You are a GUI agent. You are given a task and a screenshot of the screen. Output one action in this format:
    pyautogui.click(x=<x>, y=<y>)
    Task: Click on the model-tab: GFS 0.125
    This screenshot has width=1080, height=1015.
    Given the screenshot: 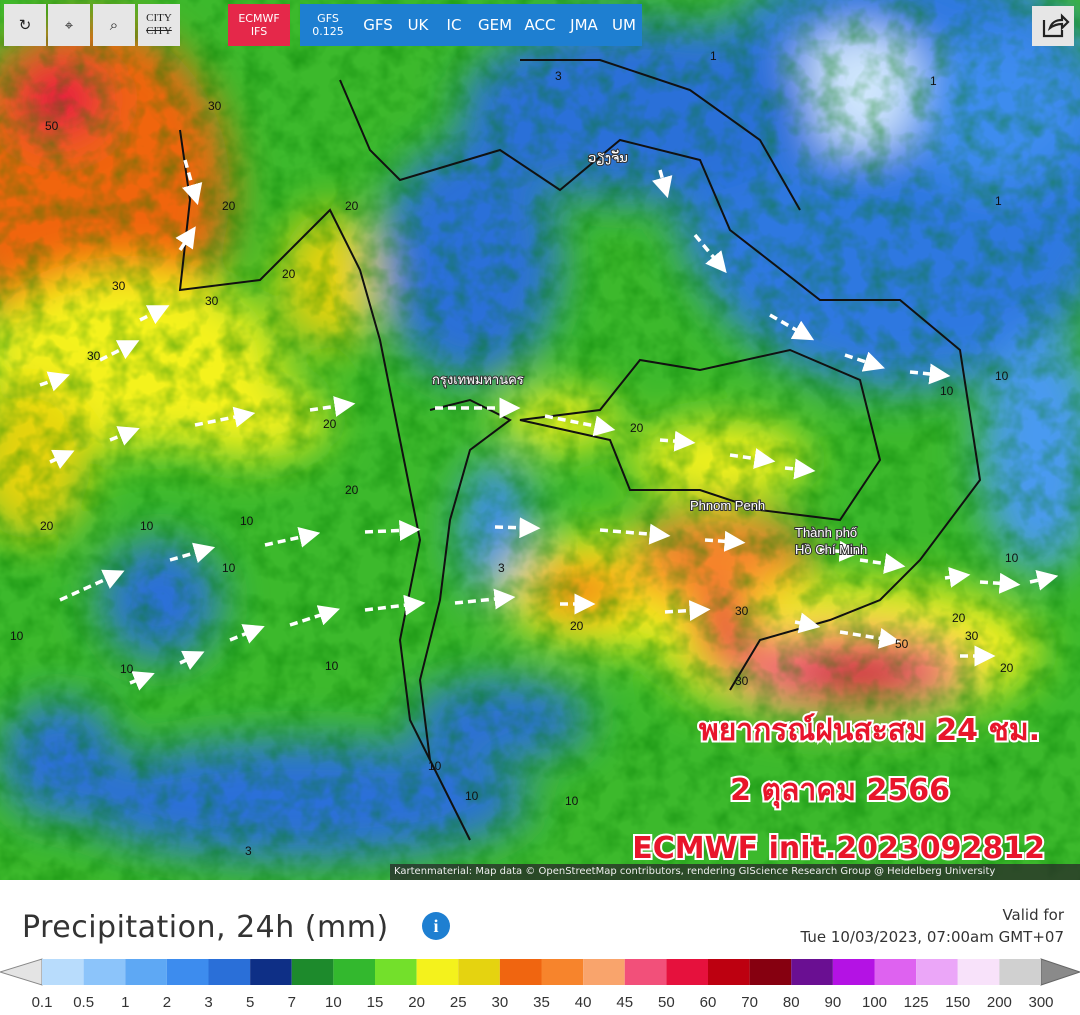 What is the action you would take?
    pyautogui.click(x=328, y=25)
    